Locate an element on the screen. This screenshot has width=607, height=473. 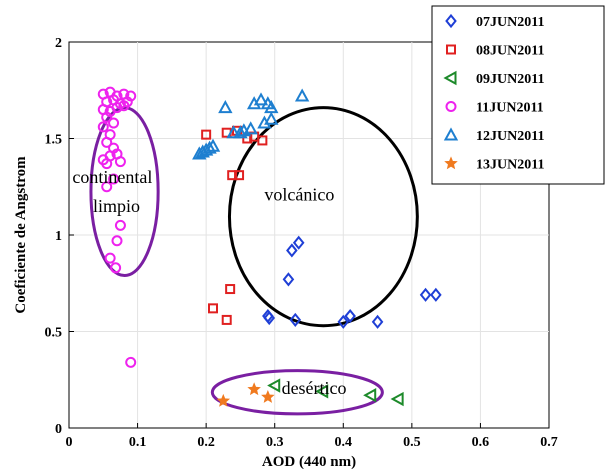
annotation-limpio: limpio is located at coordinates (116, 206).